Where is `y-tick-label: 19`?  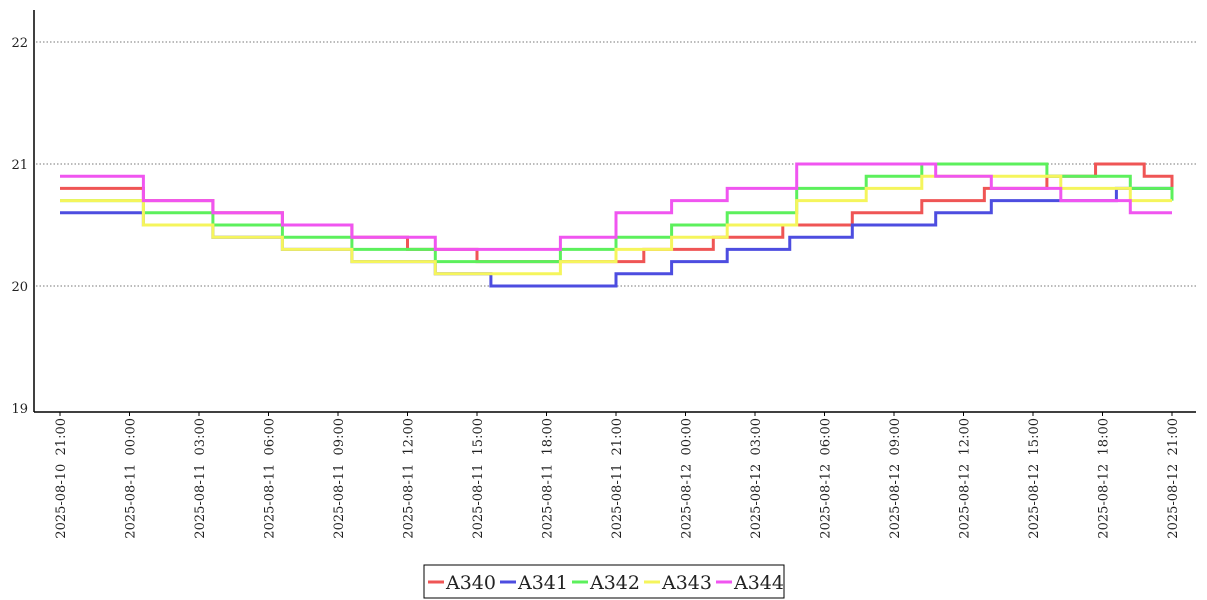
y-tick-label: 19 is located at coordinates (19, 409).